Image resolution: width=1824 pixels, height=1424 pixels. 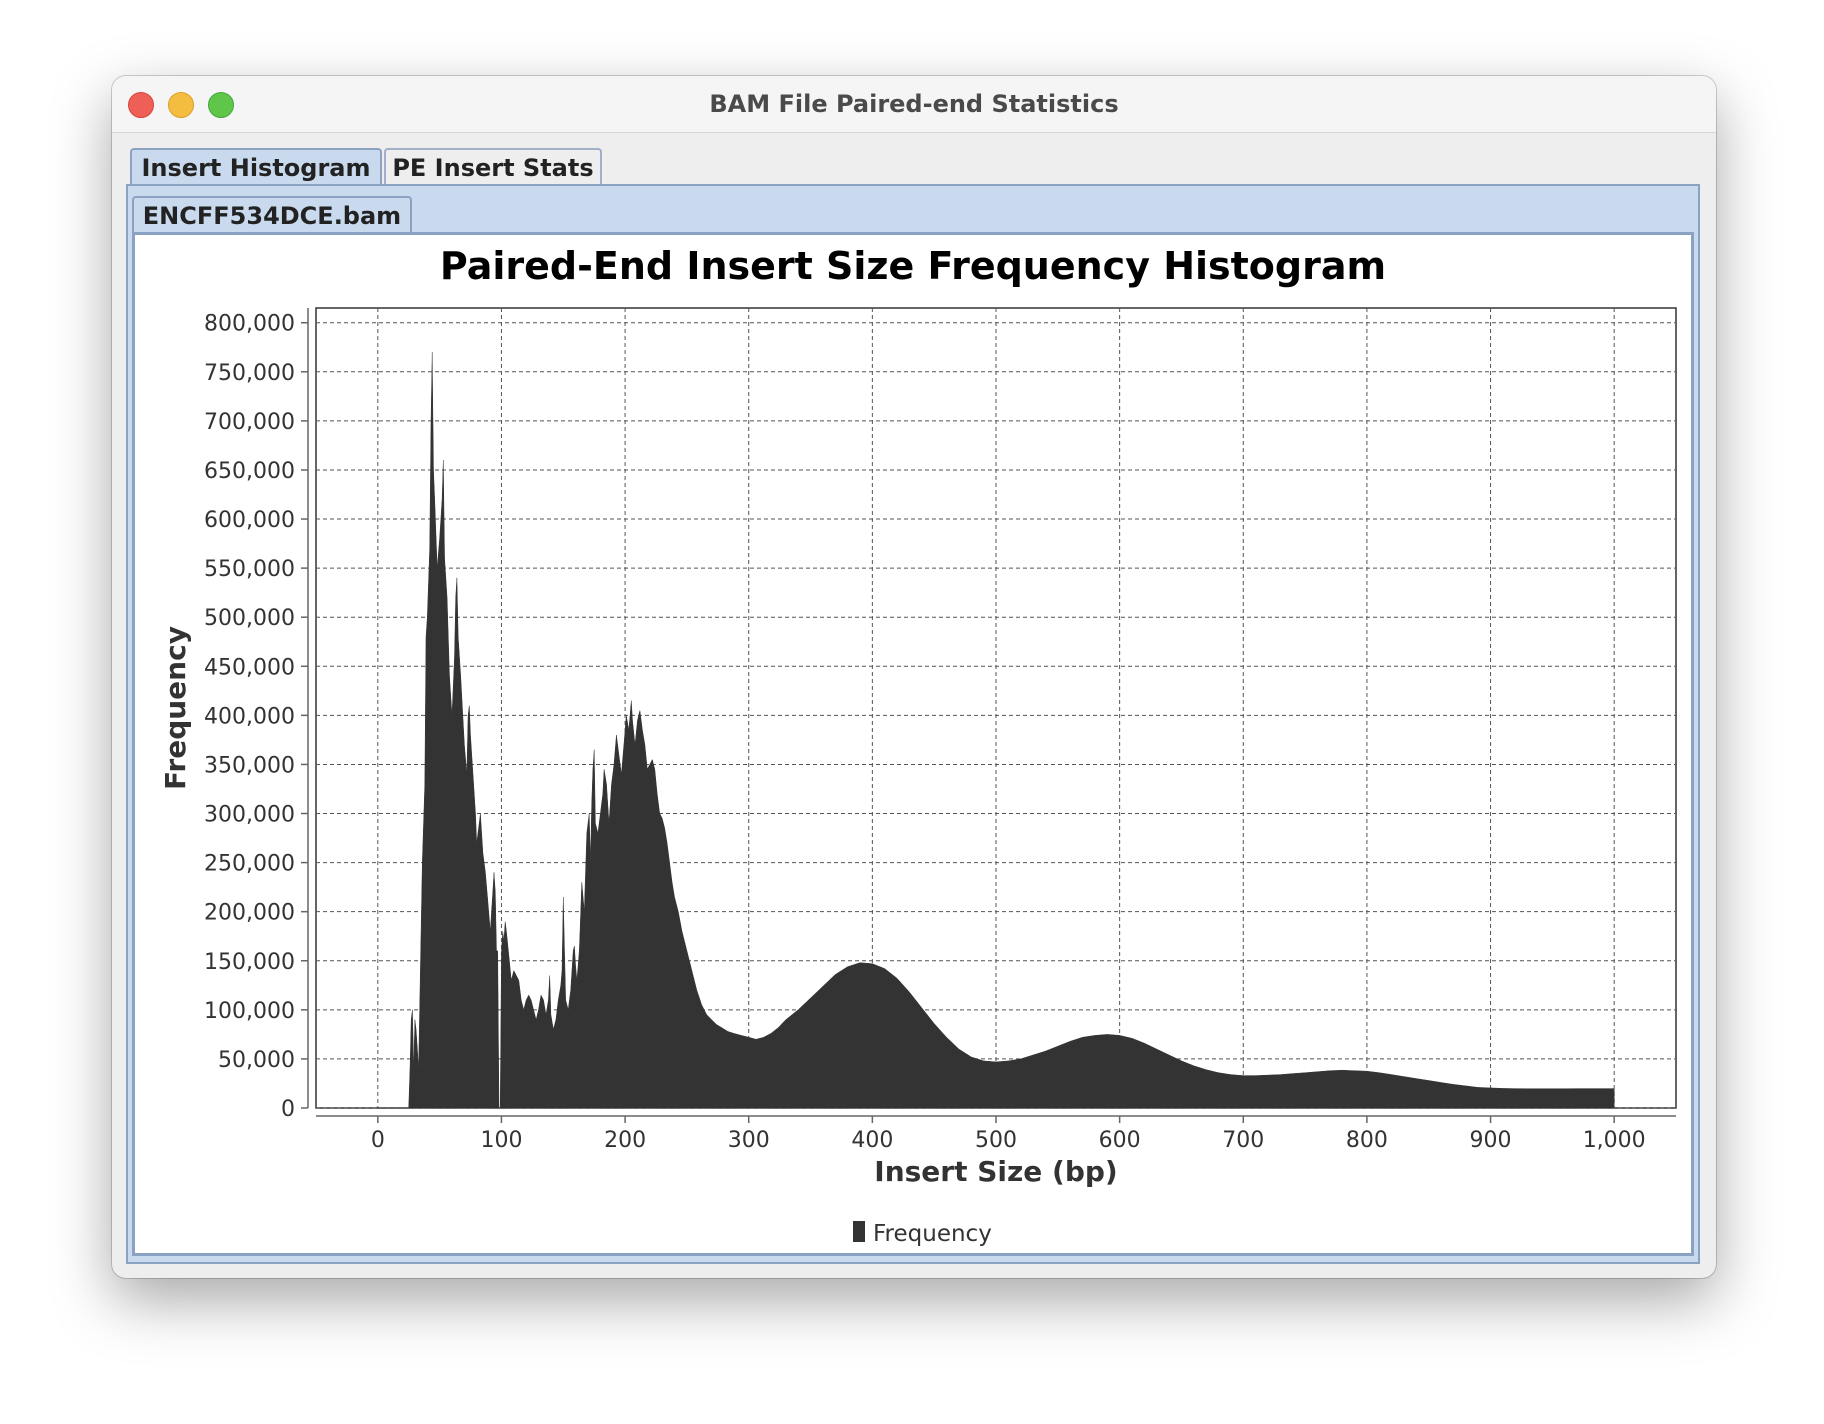 I want to click on y-tick-label: 300,000, so click(x=249, y=815).